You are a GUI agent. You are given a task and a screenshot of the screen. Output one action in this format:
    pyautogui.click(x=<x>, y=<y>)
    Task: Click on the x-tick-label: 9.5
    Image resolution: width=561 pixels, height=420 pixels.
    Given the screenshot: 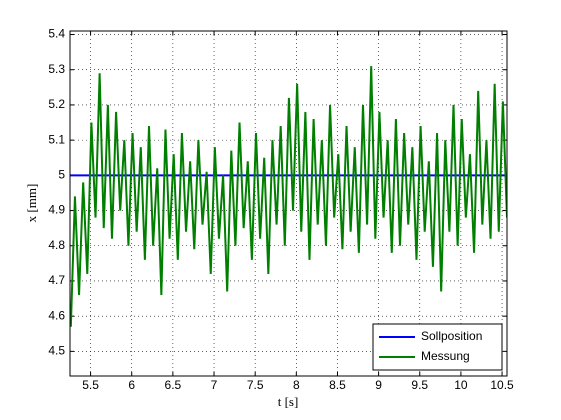 What is the action you would take?
    pyautogui.click(x=419, y=385)
    